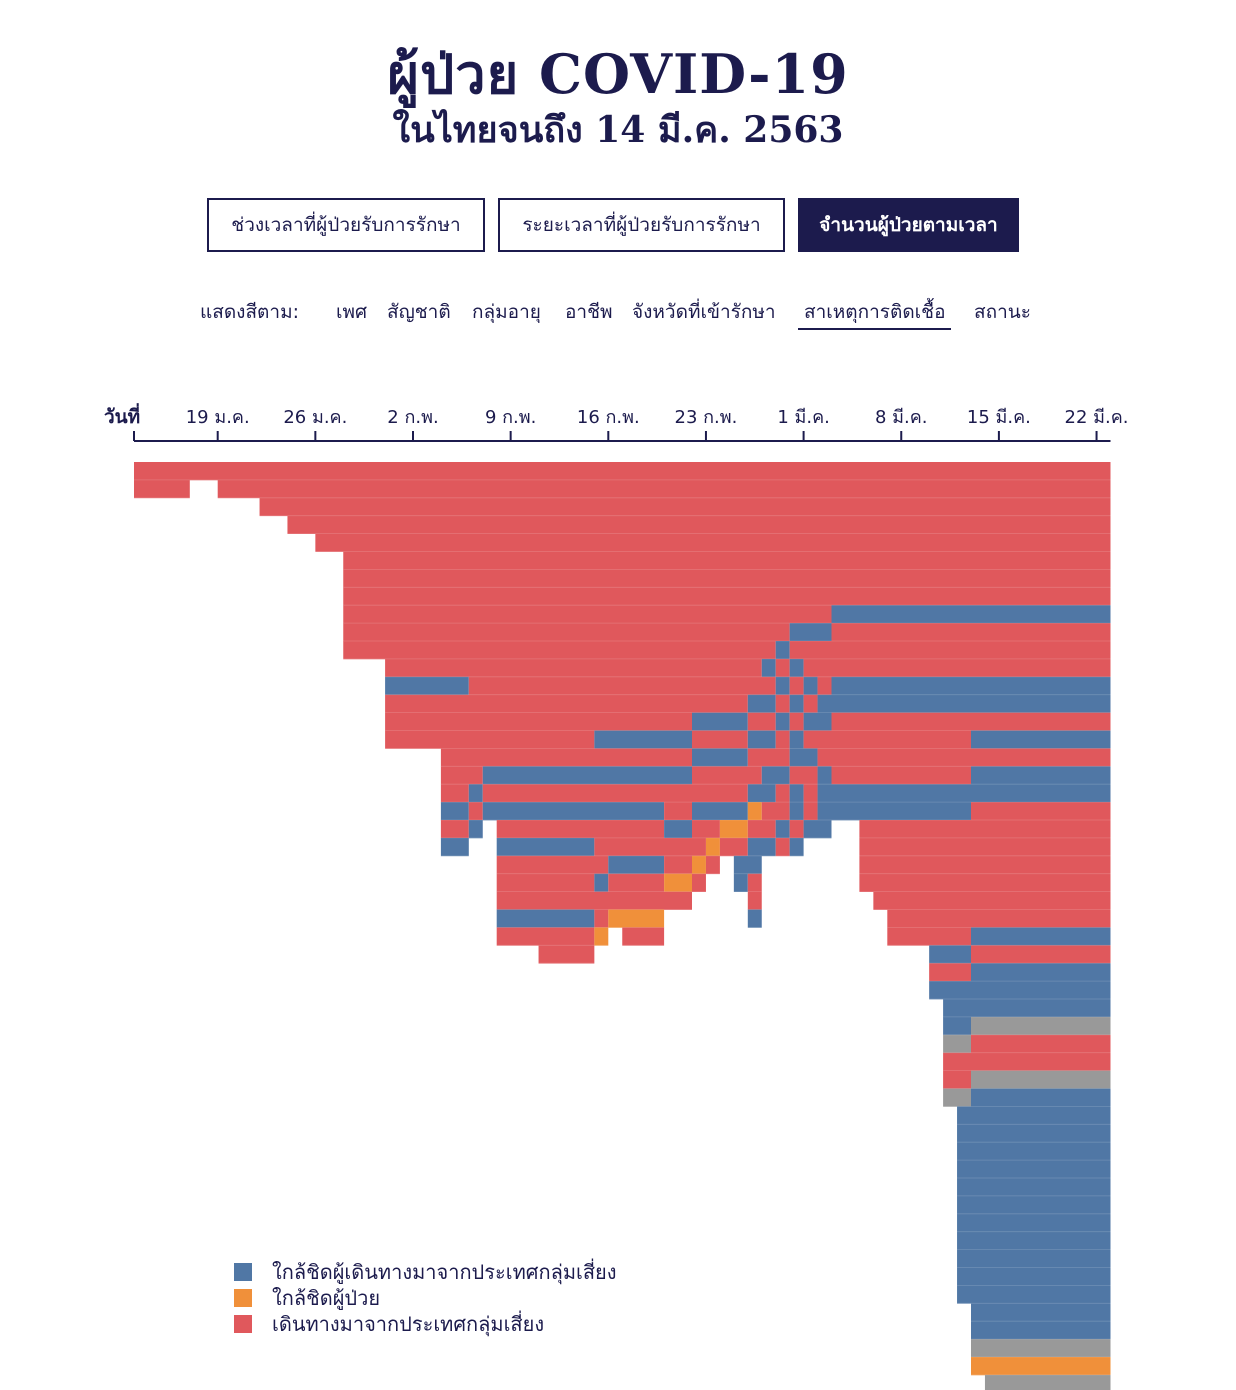  I want to click on color-option-nationality: สัญชาติ, so click(419, 312).